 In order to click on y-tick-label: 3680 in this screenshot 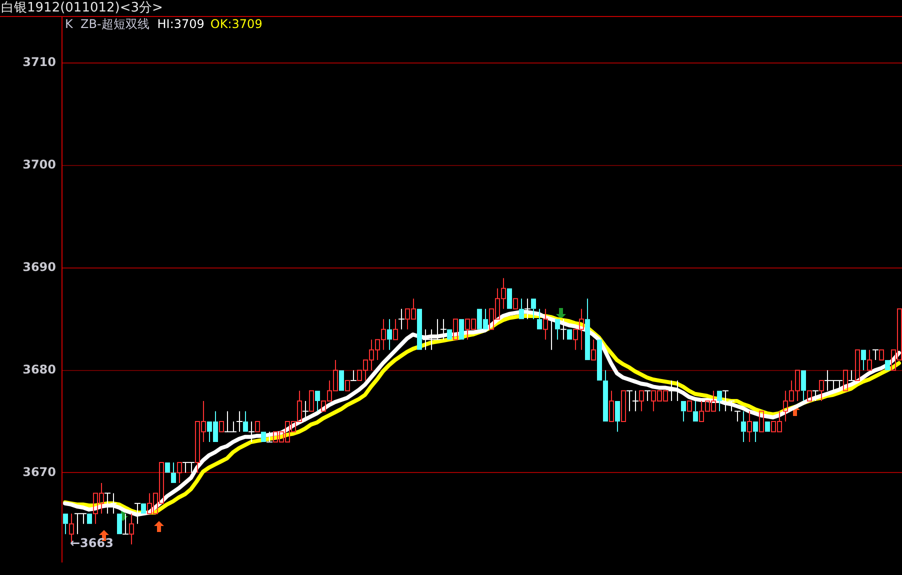, I will do `click(39, 369)`.